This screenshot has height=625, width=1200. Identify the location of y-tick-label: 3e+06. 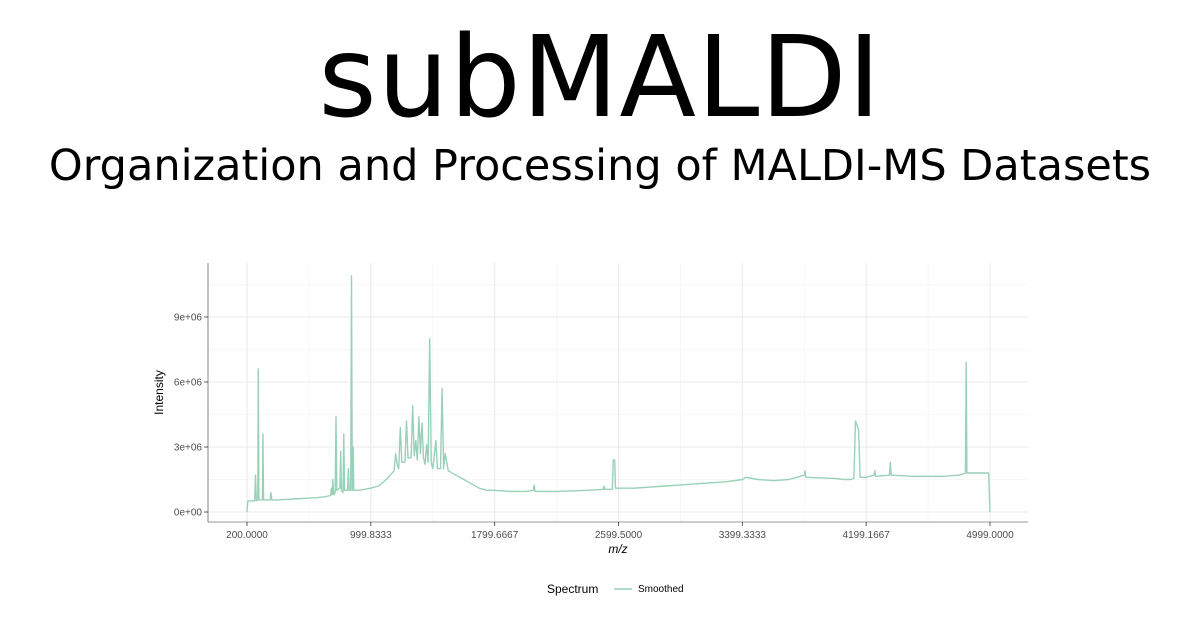
(188, 448).